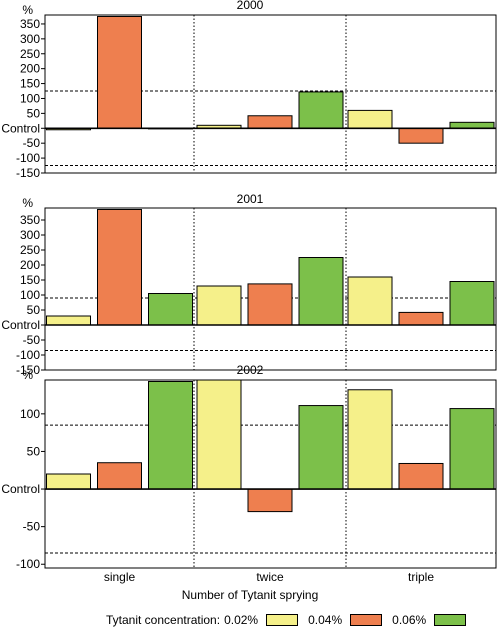 This screenshot has height=628, width=500. I want to click on x-tick-label: twice, so click(270, 577).